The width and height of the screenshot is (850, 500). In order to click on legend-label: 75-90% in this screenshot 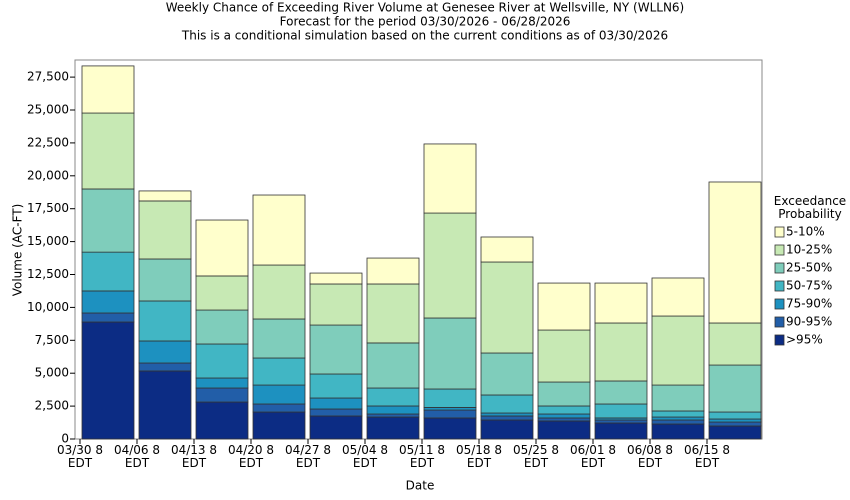, I will do `click(809, 304)`.